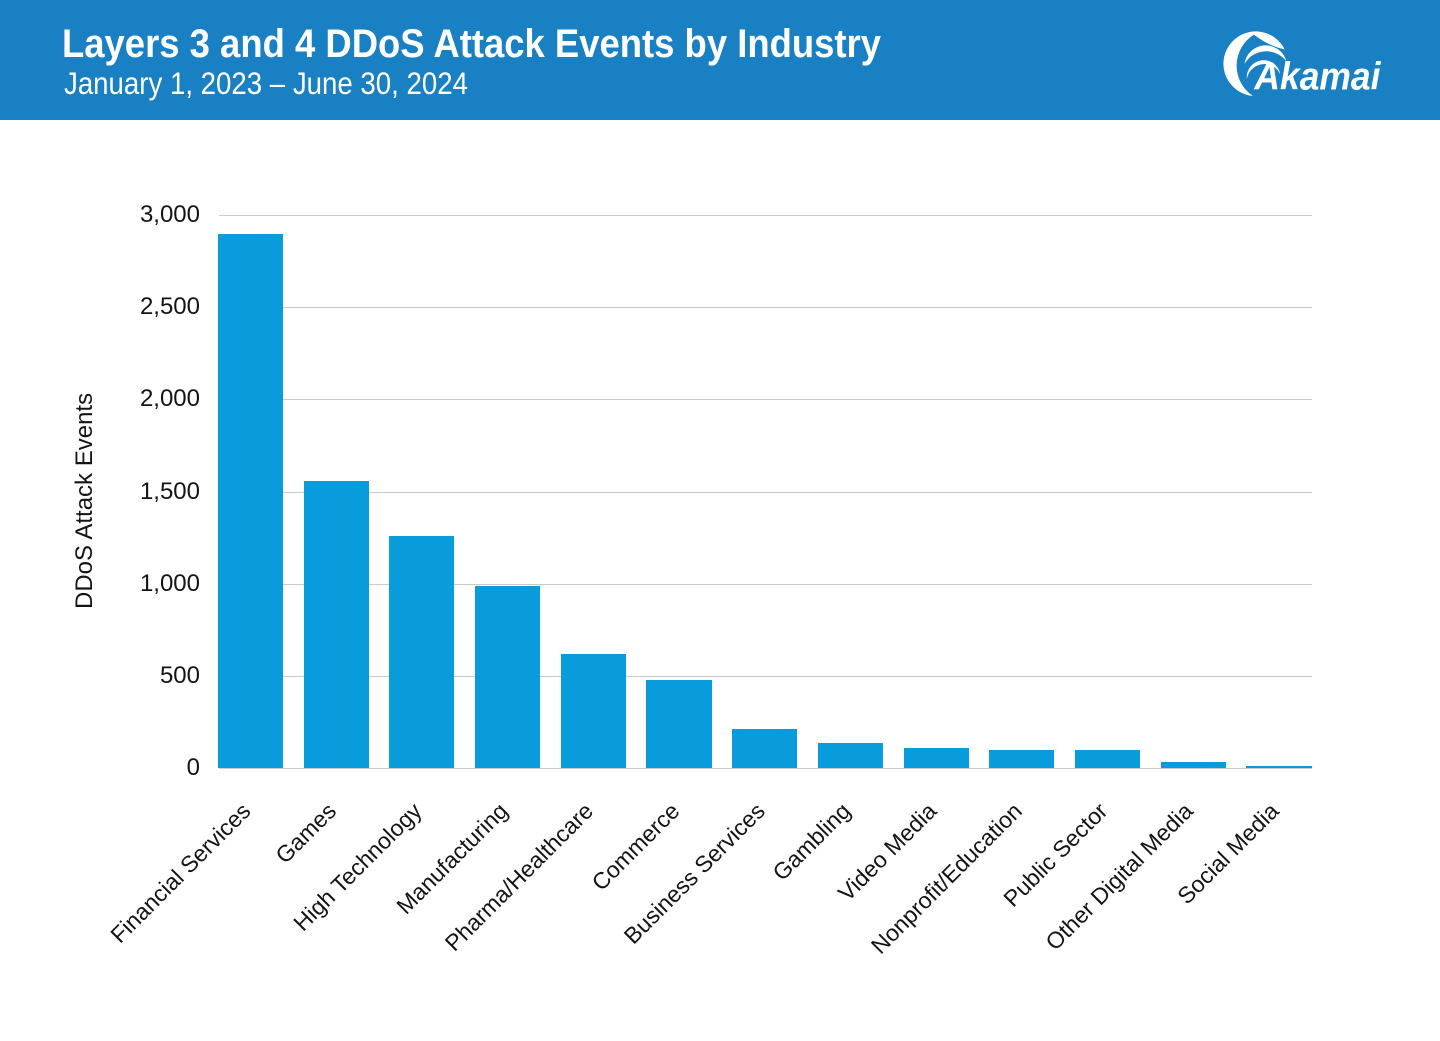 Image resolution: width=1440 pixels, height=1041 pixels. I want to click on svg-text: Akamai, so click(1317, 76).